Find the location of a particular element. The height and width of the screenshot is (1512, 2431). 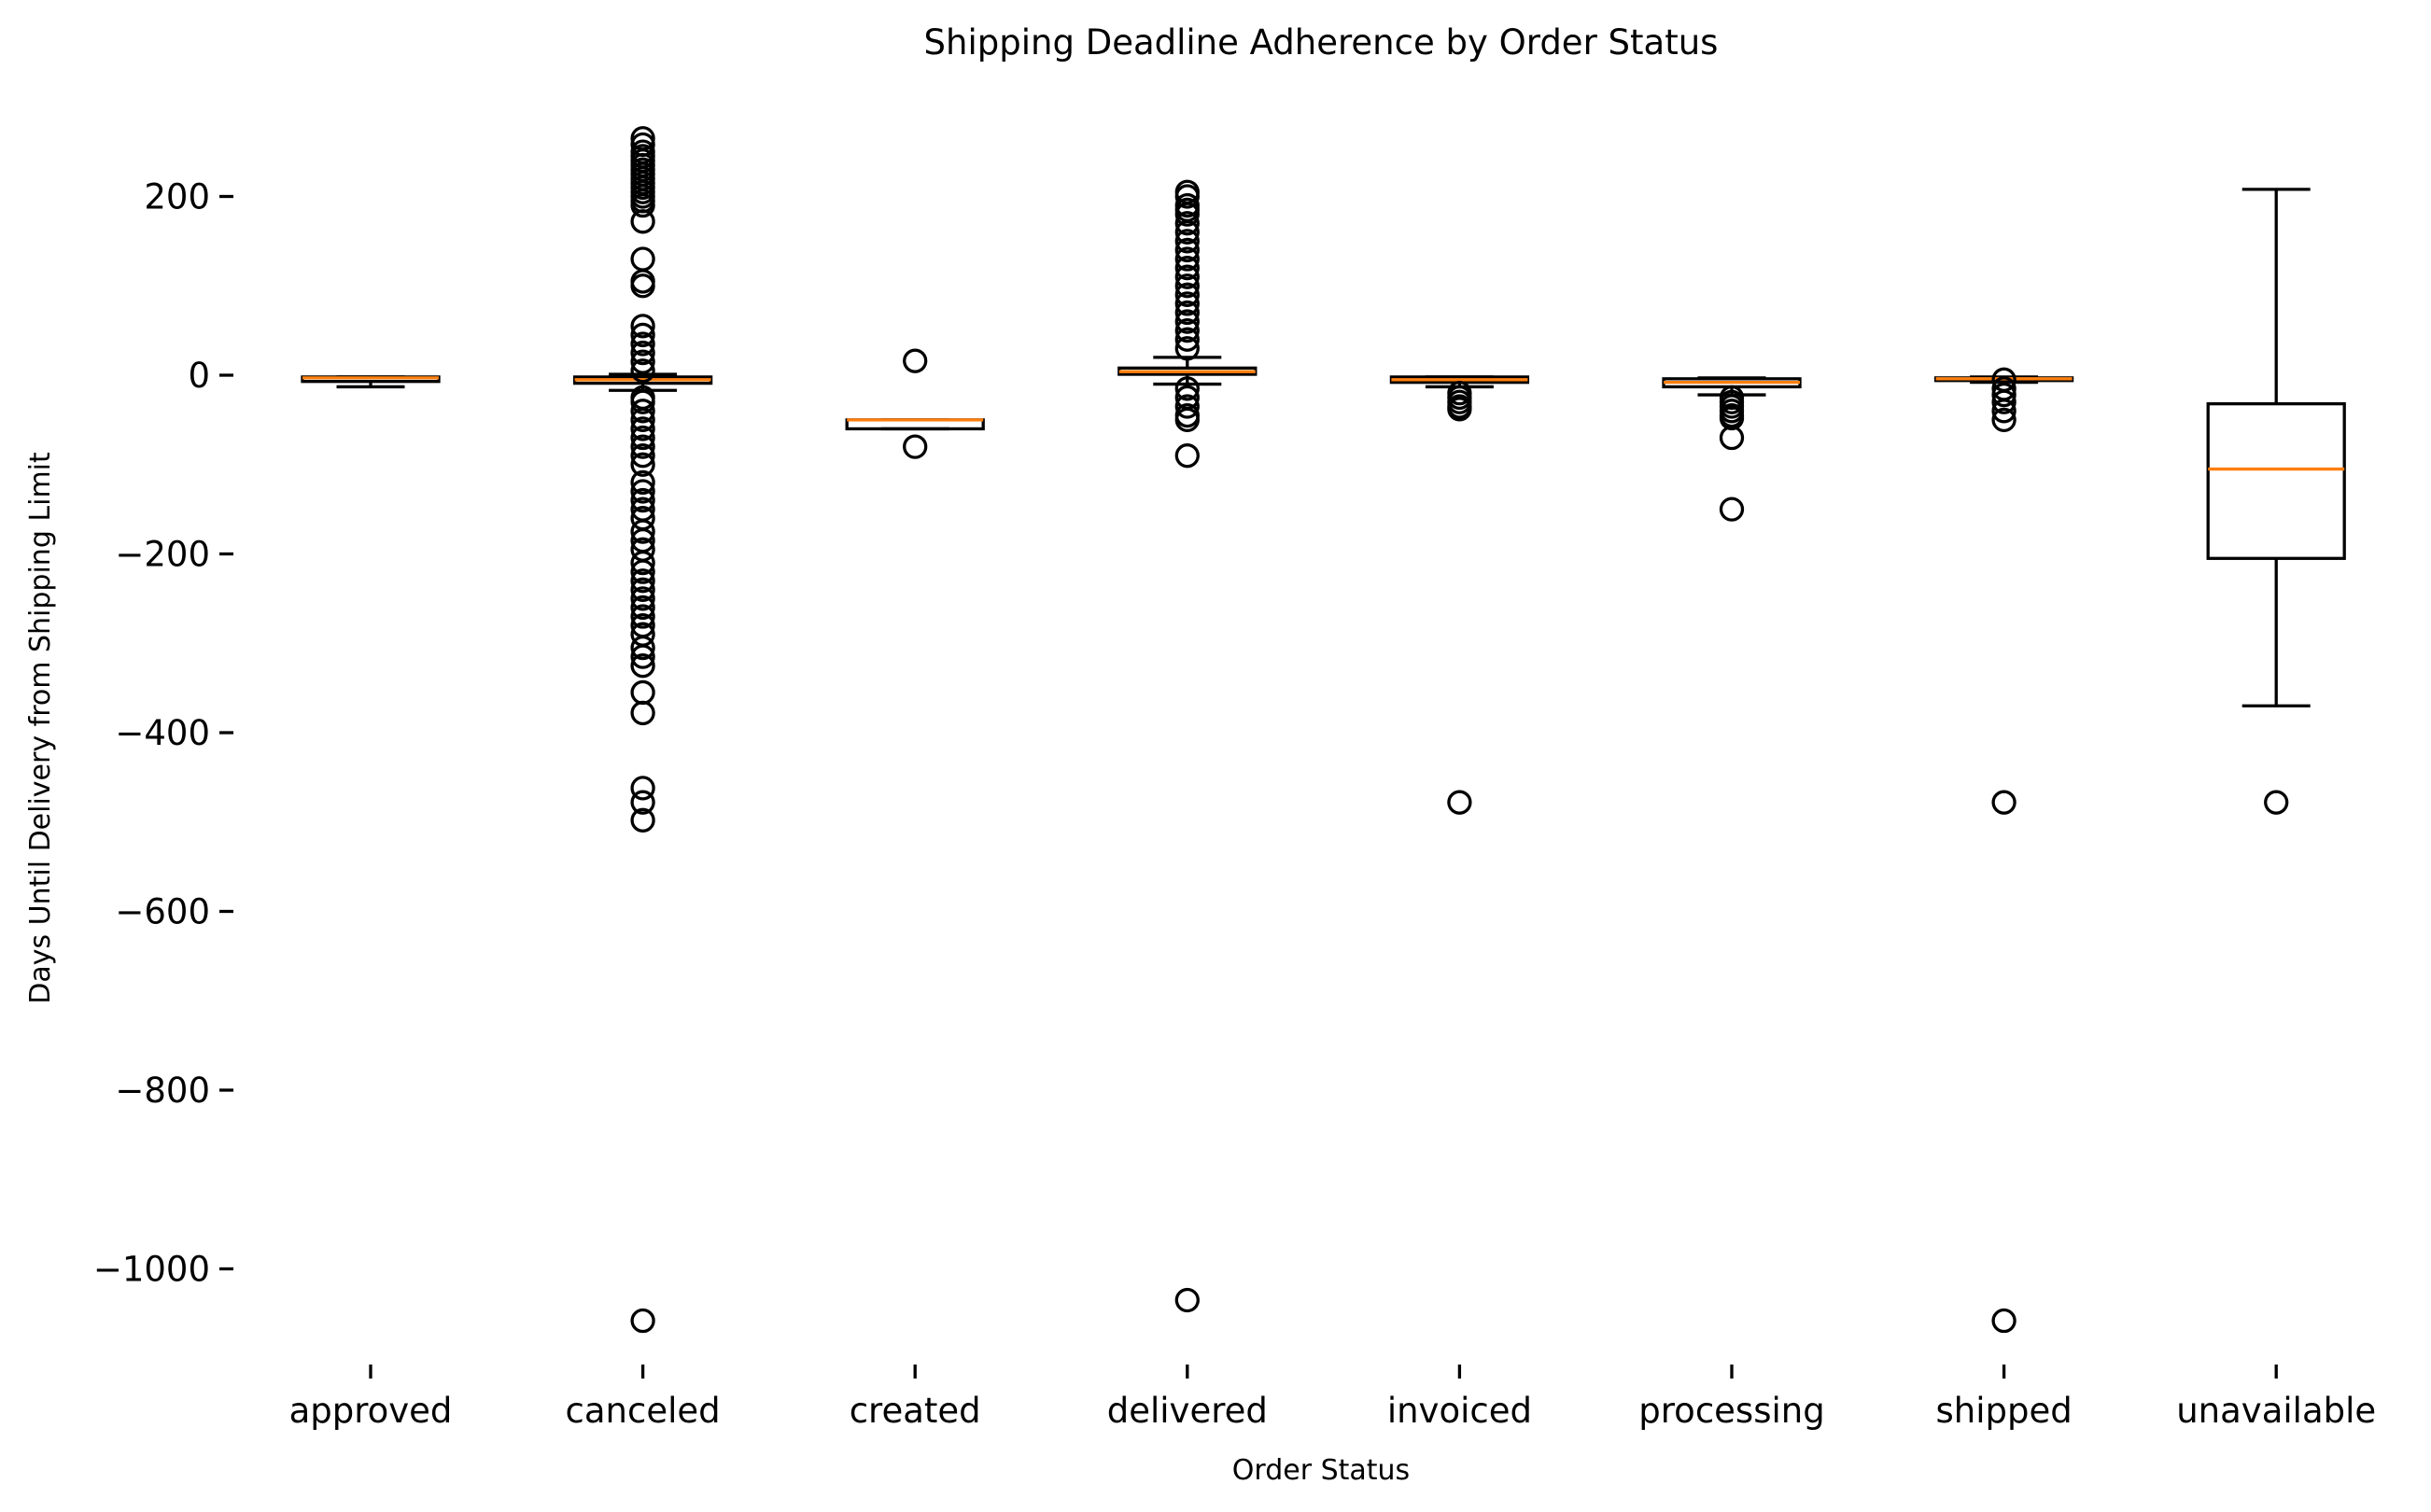

y-axis-label: Days Until Delivery from Shipping Limit is located at coordinates (40, 728).